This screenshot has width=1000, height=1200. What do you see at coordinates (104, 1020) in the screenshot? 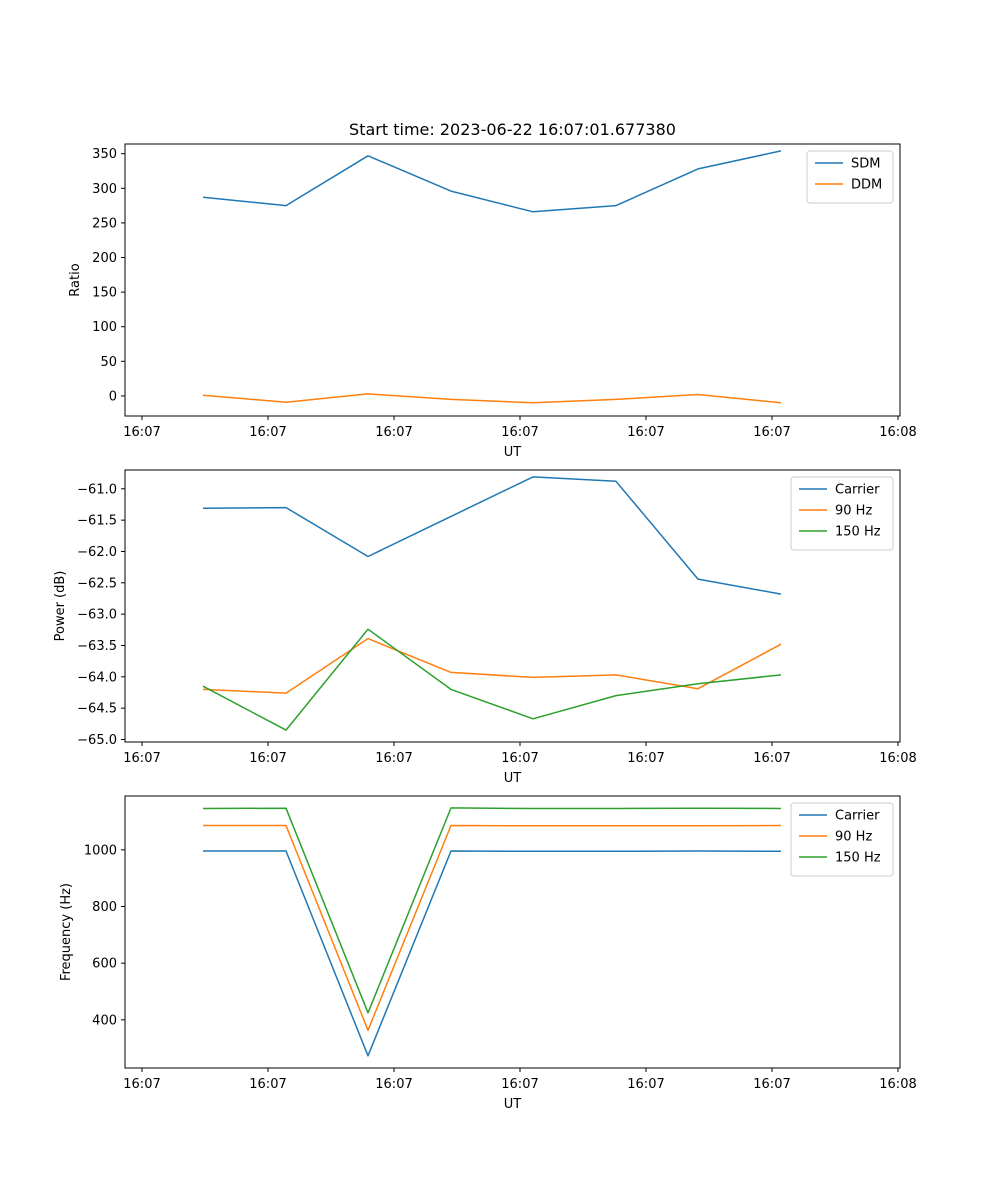
I see `y-tick-label: 400` at bounding box center [104, 1020].